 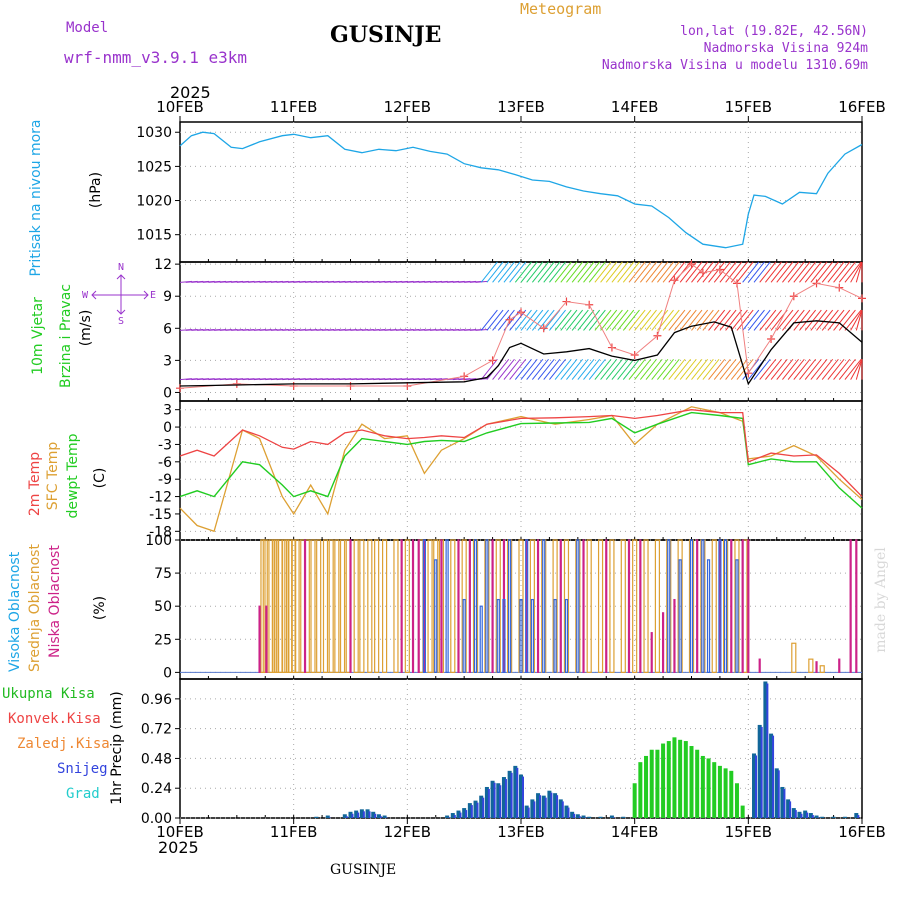 I want to click on wind-tick-label: 9, so click(x=167, y=297).